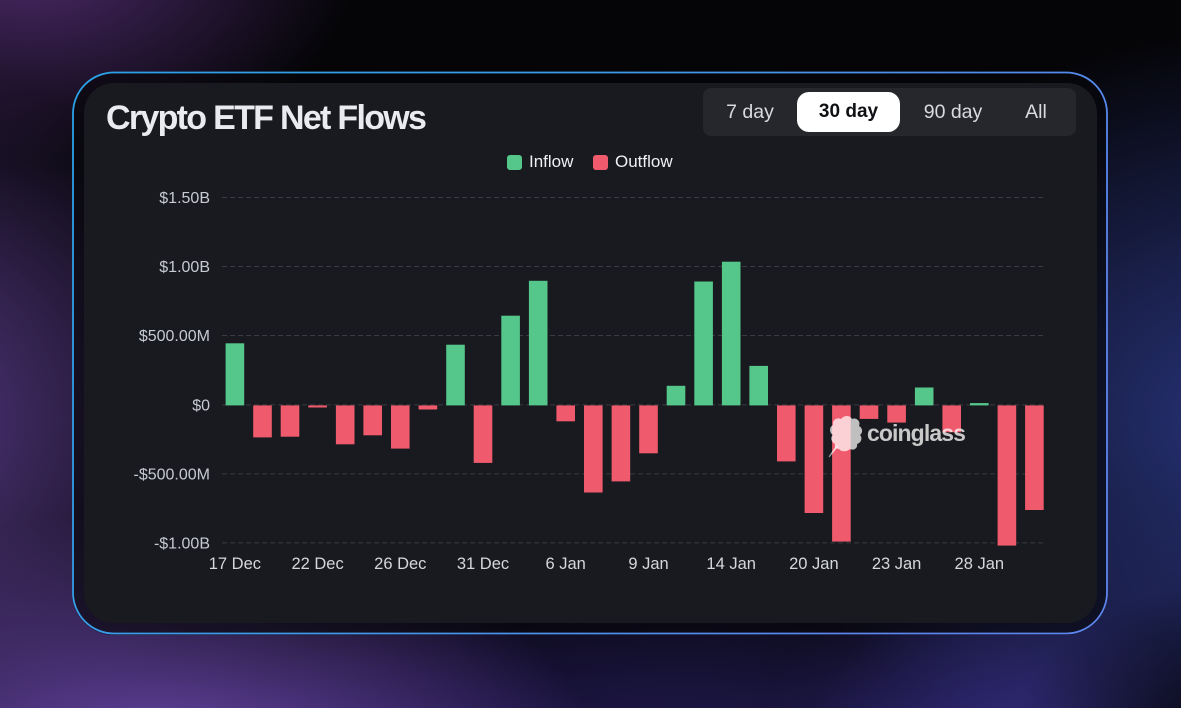 This screenshot has width=1181, height=708. Describe the element at coordinates (235, 564) in the screenshot. I see `svg-text: 17 Dec` at that location.